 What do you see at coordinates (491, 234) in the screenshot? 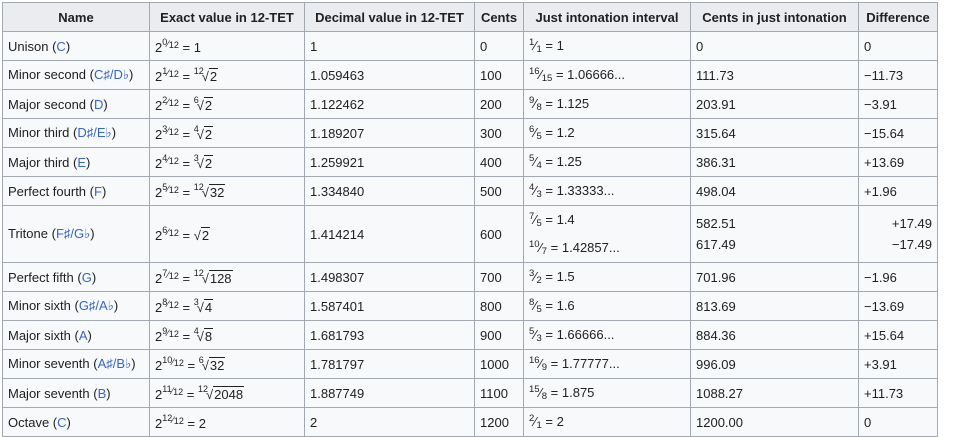
I see `cents-value: 600` at bounding box center [491, 234].